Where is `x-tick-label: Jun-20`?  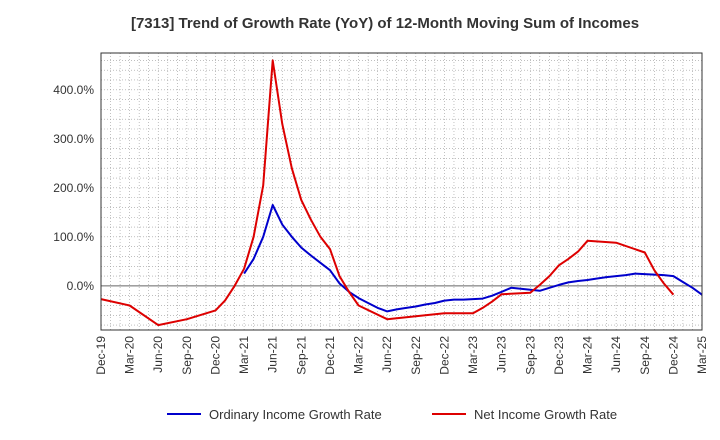
x-tick-label: Jun-20 is located at coordinates (158, 354).